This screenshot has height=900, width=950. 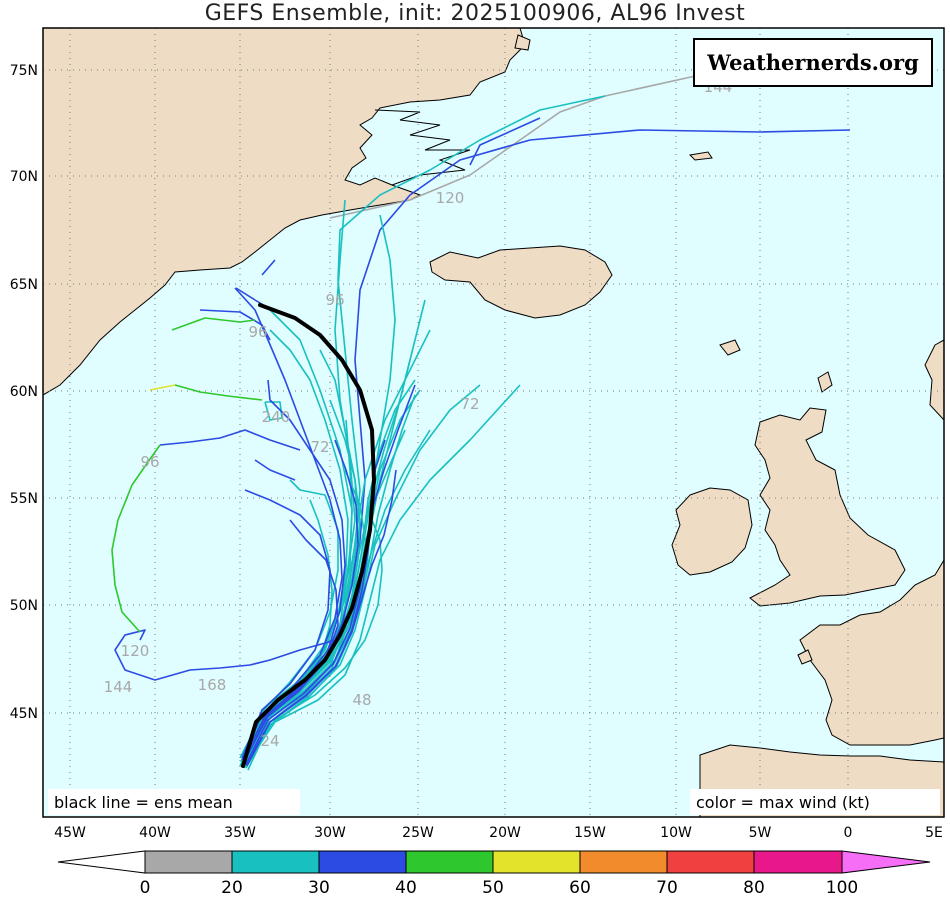 I want to click on greenland-islet, so click(x=522, y=42).